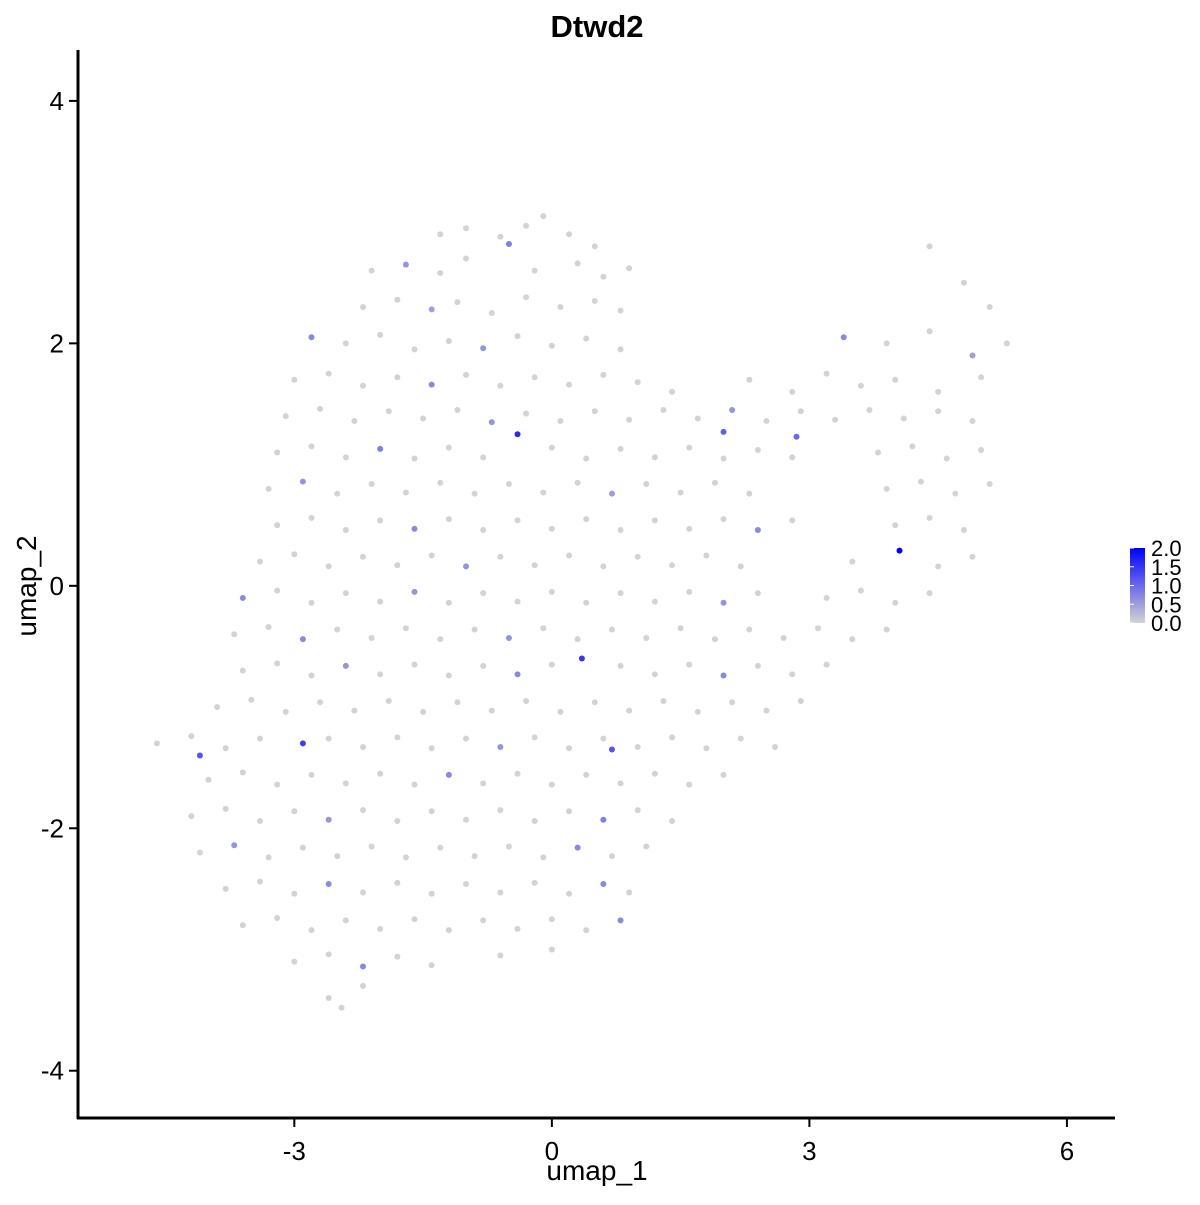  Describe the element at coordinates (1067, 1151) in the screenshot. I see `x-tick-label: 6` at that location.